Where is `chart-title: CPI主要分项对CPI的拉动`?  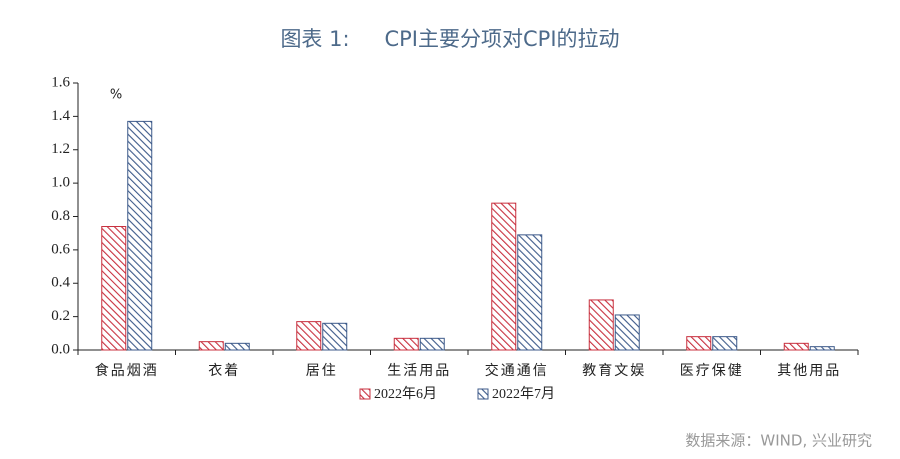
chart-title: CPI主要分项对CPI的拉动 is located at coordinates (501, 39).